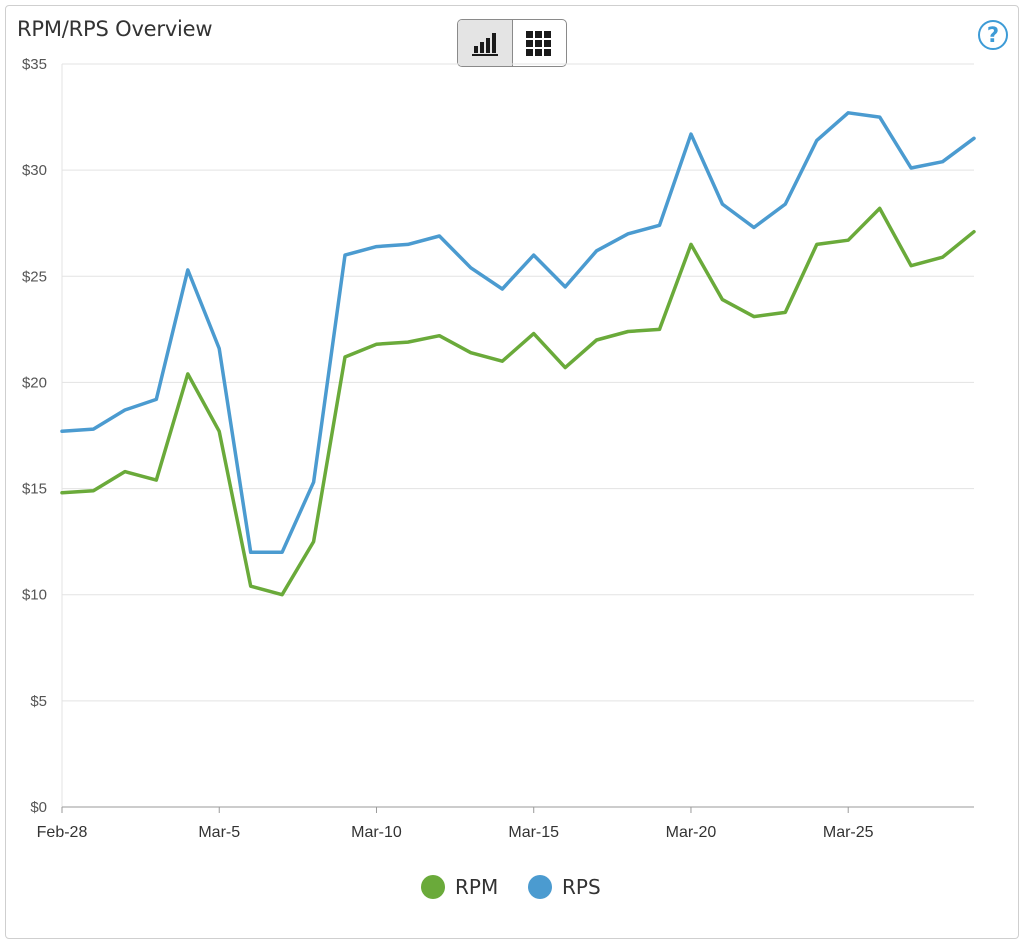 The width and height of the screenshot is (1024, 944). I want to click on legend-label: RPM, so click(476, 887).